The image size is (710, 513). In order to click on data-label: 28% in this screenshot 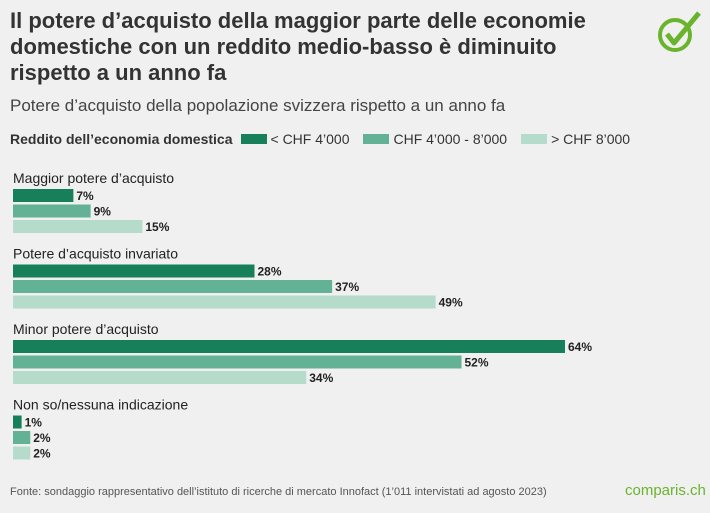, I will do `click(270, 272)`.